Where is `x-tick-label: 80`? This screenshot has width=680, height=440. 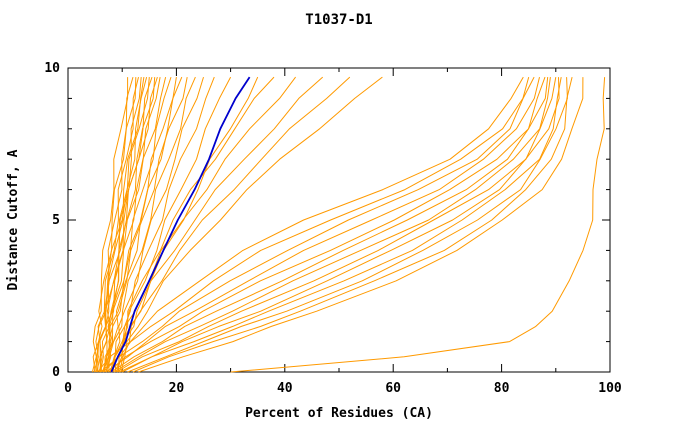 x-tick-label: 80 is located at coordinates (502, 388).